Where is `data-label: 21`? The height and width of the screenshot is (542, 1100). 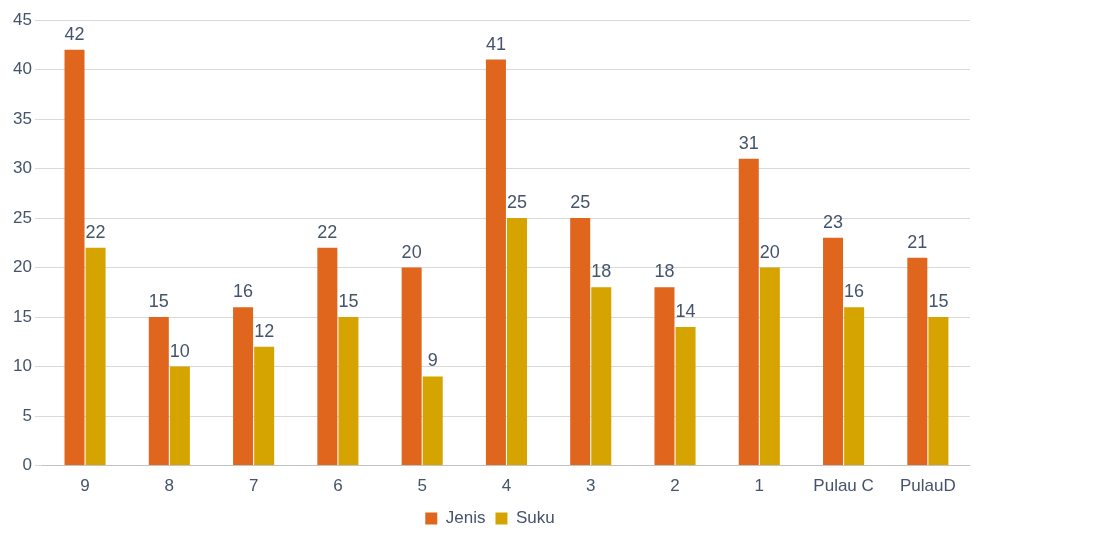
data-label: 21 is located at coordinates (917, 241).